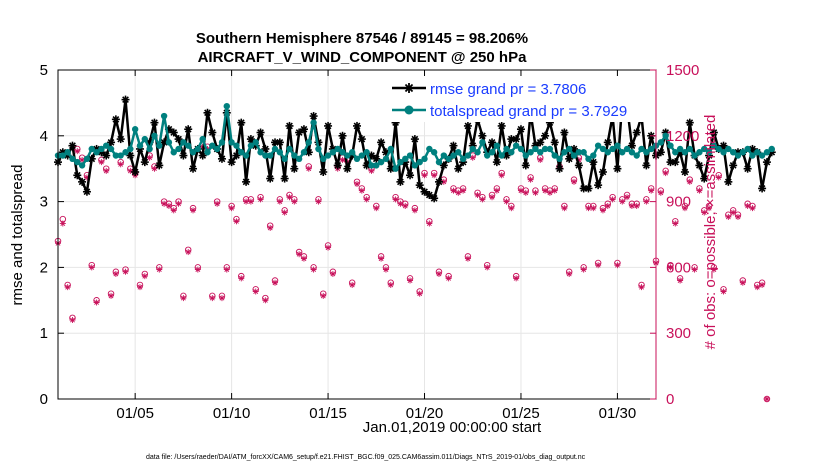 This screenshot has width=830, height=470. Describe the element at coordinates (44, 70) in the screenshot. I see `y-tick-label: 5` at that location.